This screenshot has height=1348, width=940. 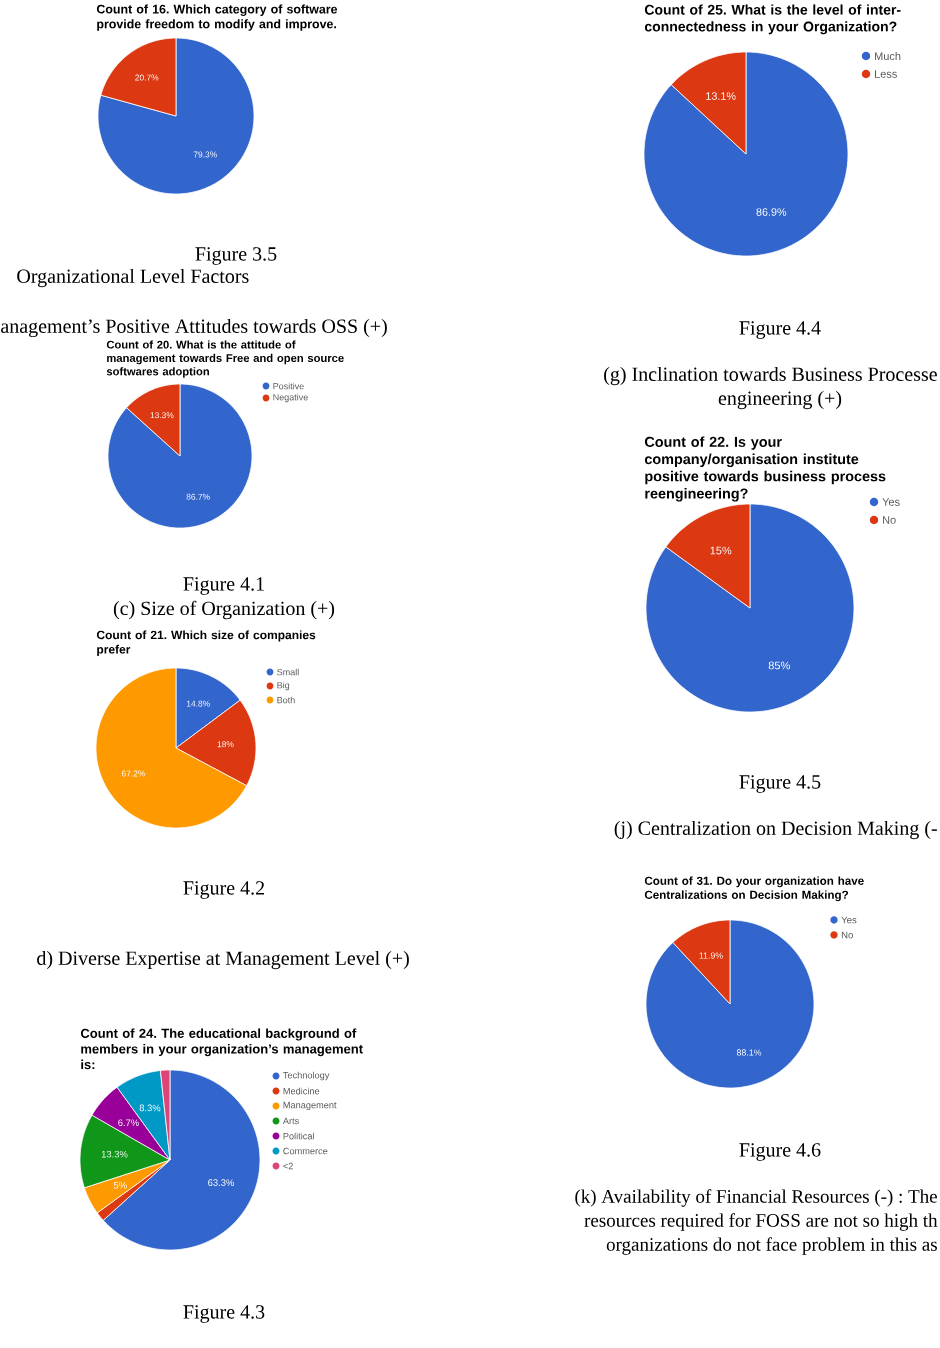 I want to click on text: (g) Inclination towards Business Processe, so click(x=770, y=376).